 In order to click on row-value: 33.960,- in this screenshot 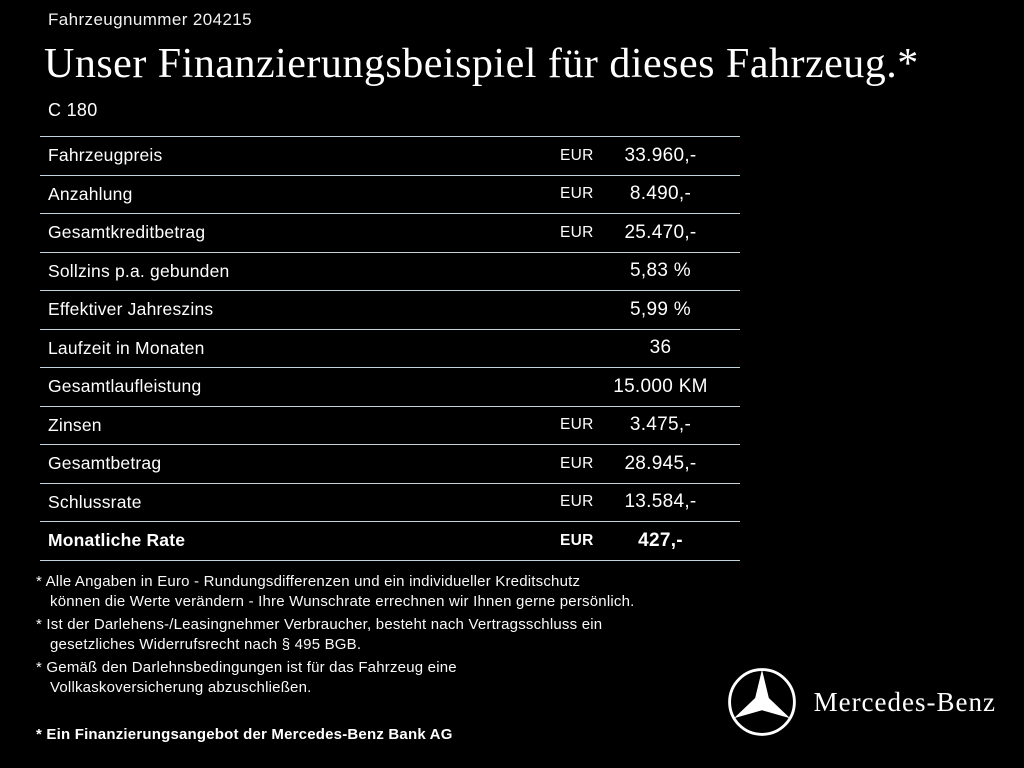, I will do `click(660, 155)`.